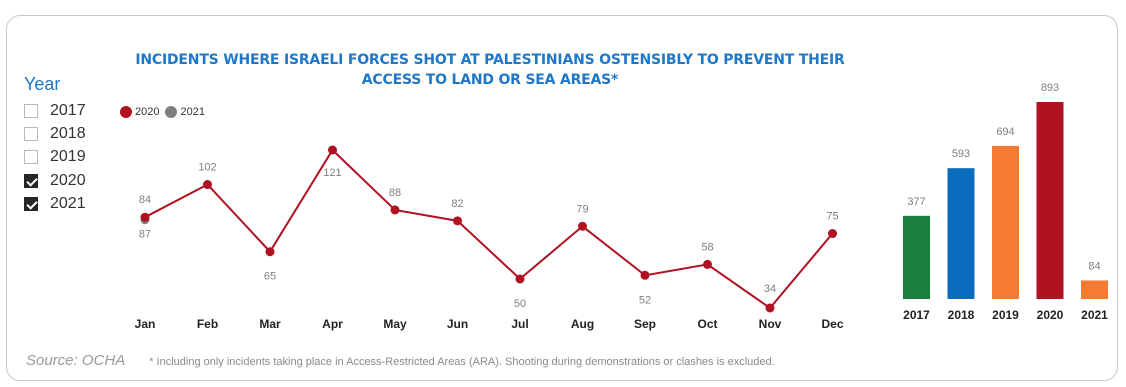  What do you see at coordinates (1094, 315) in the screenshot?
I see `bar-category-label: 2021` at bounding box center [1094, 315].